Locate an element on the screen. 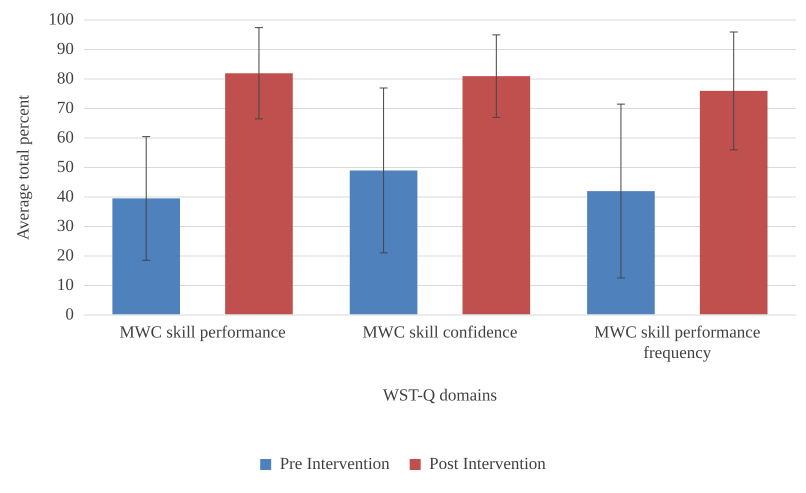 The width and height of the screenshot is (806, 493). y-tick-label: 10 is located at coordinates (65, 284).